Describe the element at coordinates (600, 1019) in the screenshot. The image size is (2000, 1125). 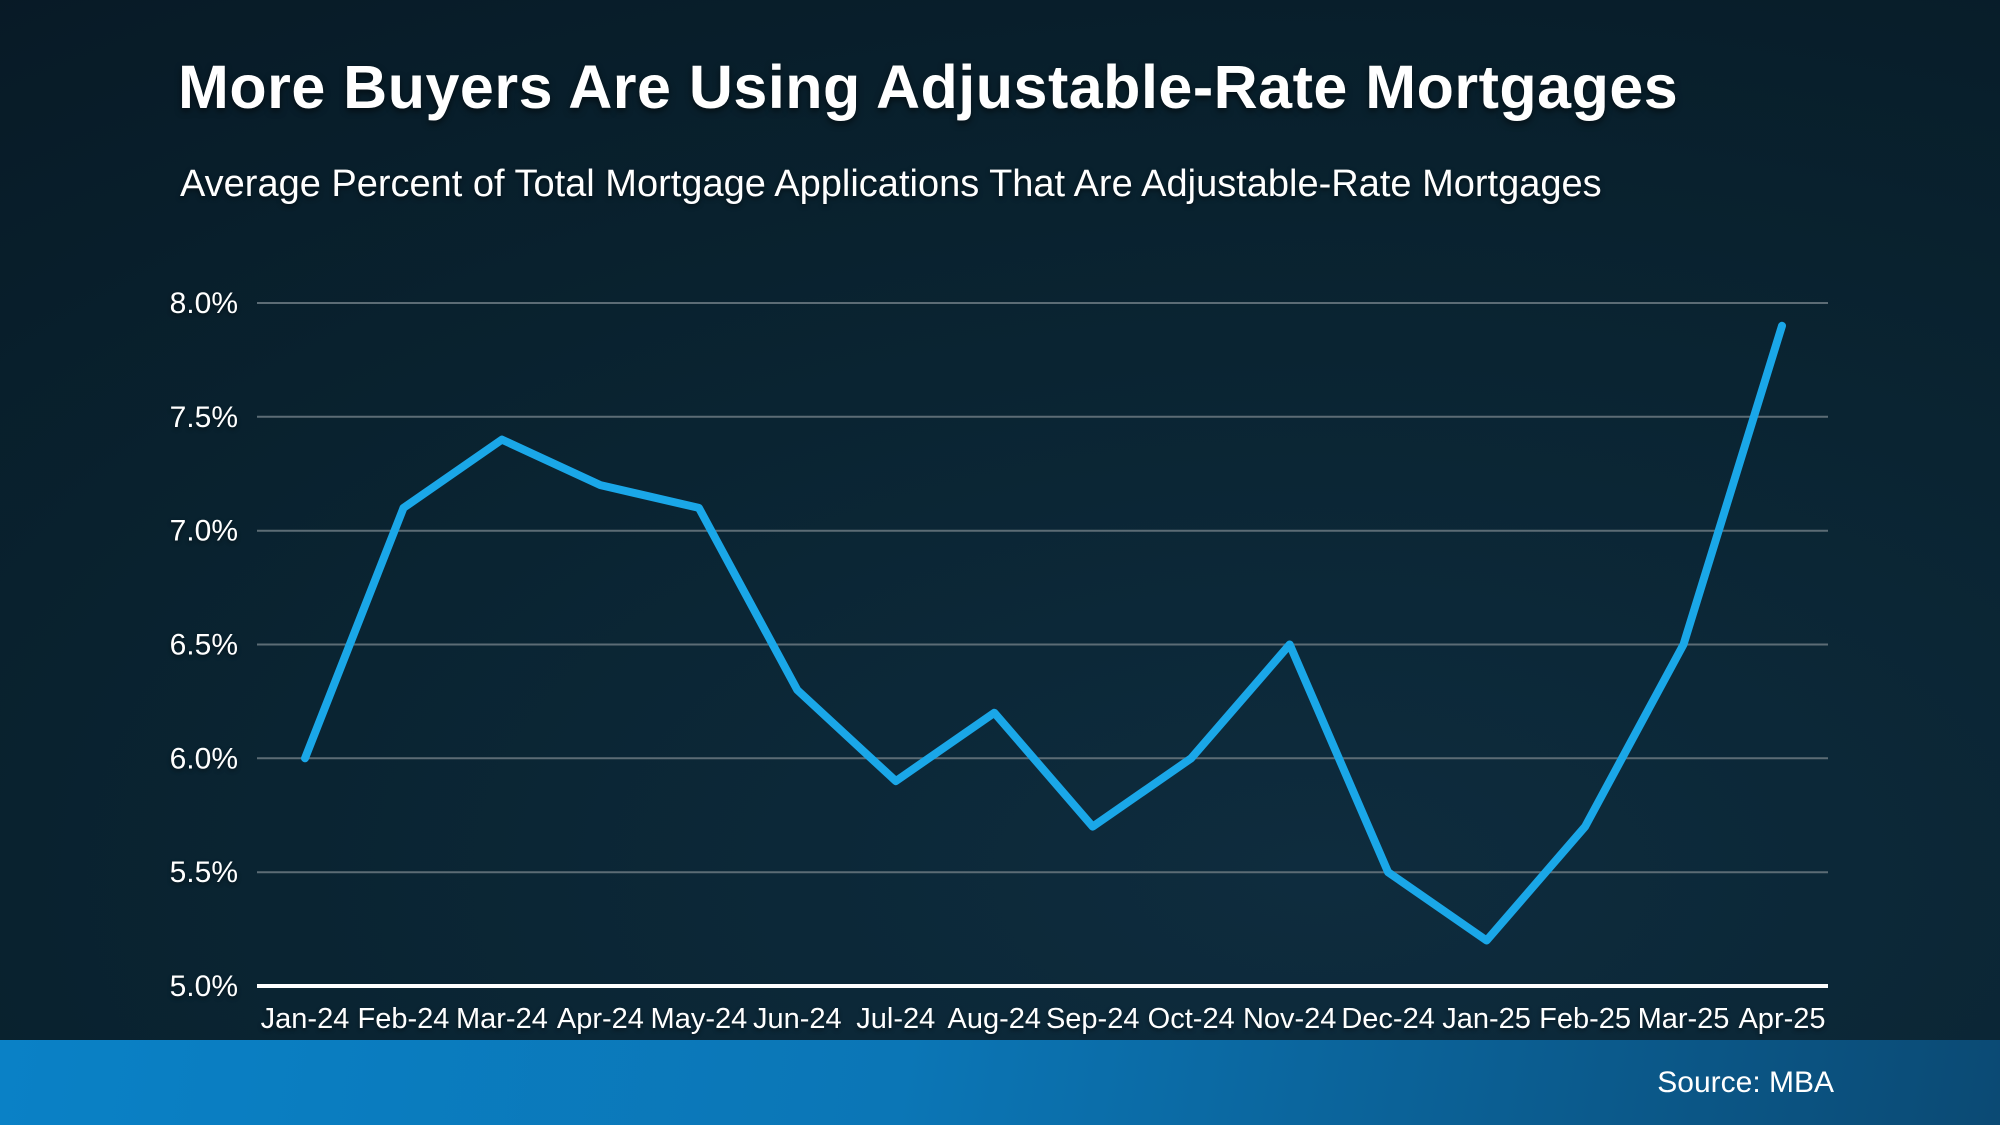
I see `x-tick-label: Apr-24` at that location.